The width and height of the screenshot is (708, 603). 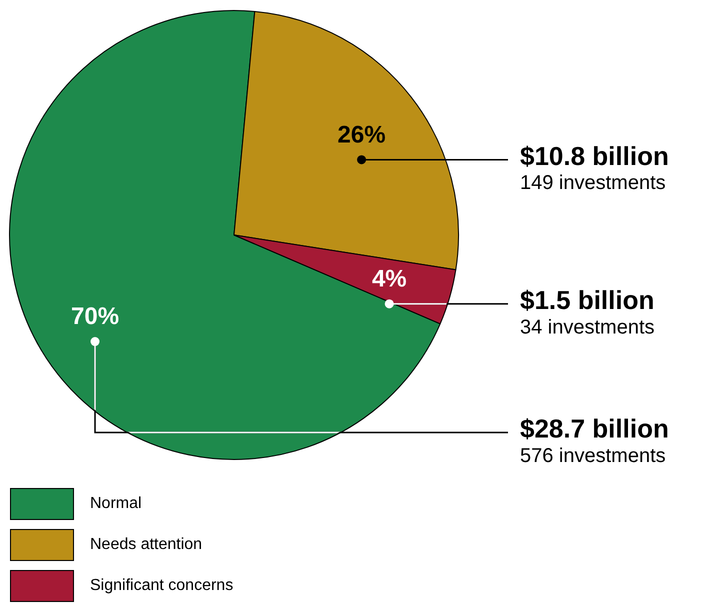 I want to click on data-label: 26%, so click(x=362, y=134).